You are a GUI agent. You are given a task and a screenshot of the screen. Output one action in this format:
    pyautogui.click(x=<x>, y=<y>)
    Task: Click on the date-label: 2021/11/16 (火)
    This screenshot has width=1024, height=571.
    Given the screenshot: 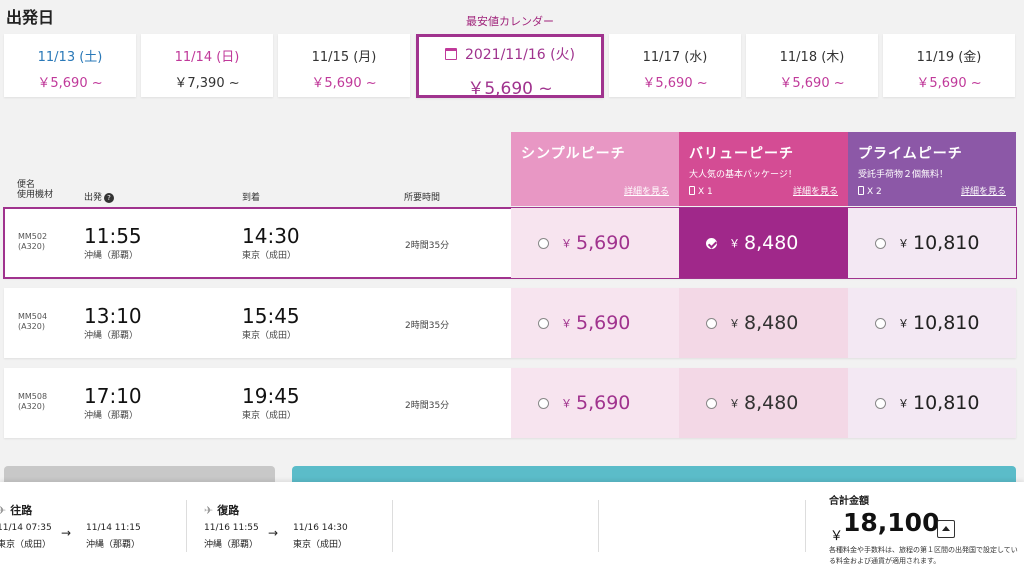 What is the action you would take?
    pyautogui.click(x=520, y=55)
    